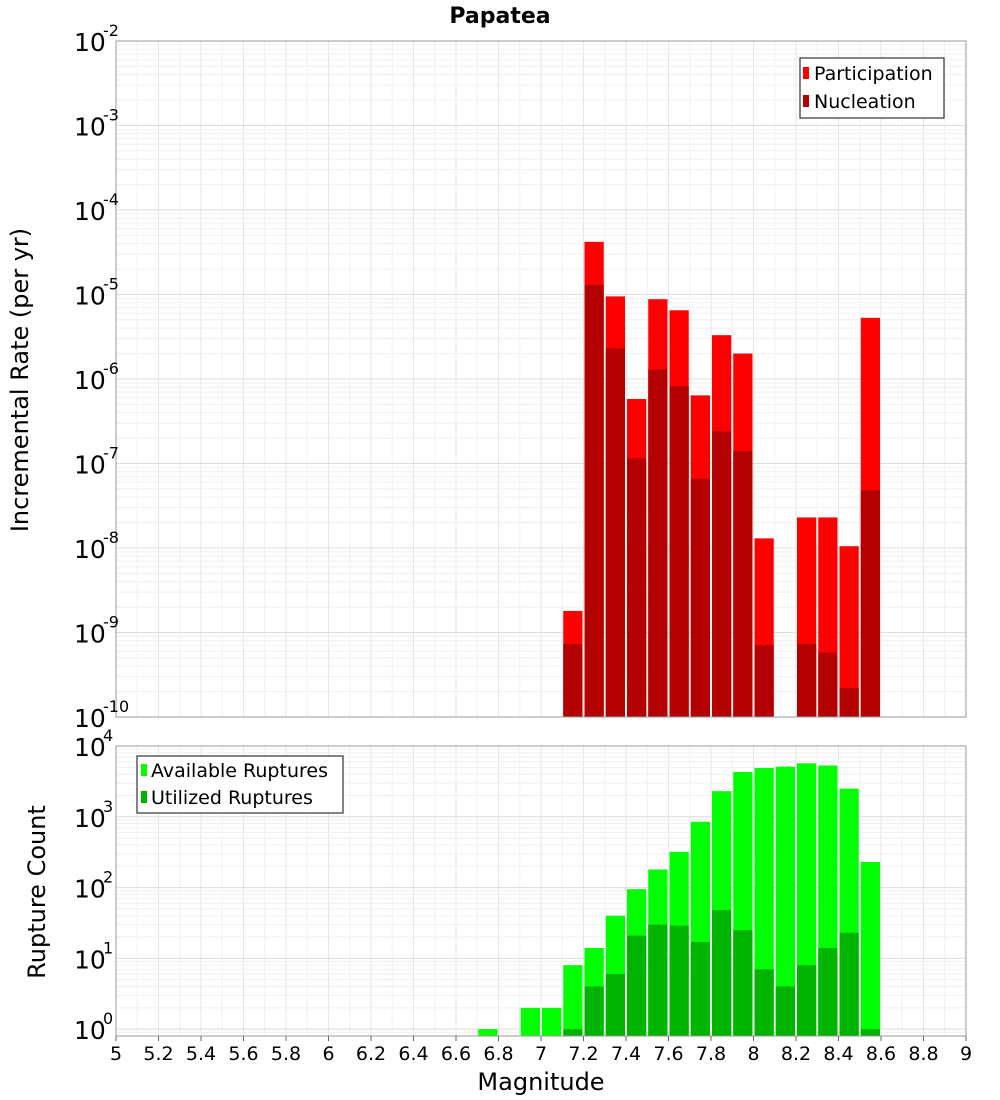  I want to click on x-tick-label: 5, so click(116, 1054).